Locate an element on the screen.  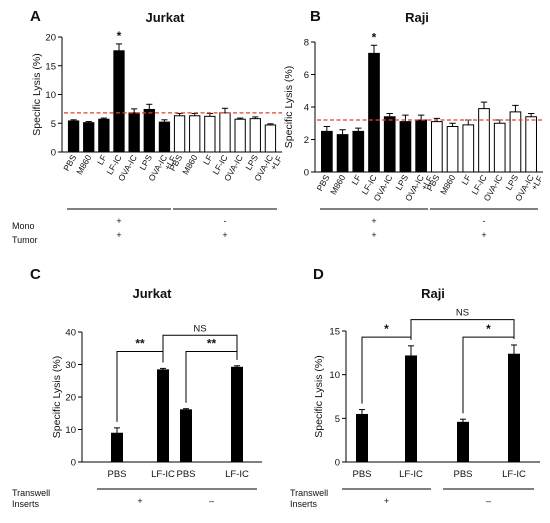
panel-a-mono-value: + is located at coordinates (118, 221).